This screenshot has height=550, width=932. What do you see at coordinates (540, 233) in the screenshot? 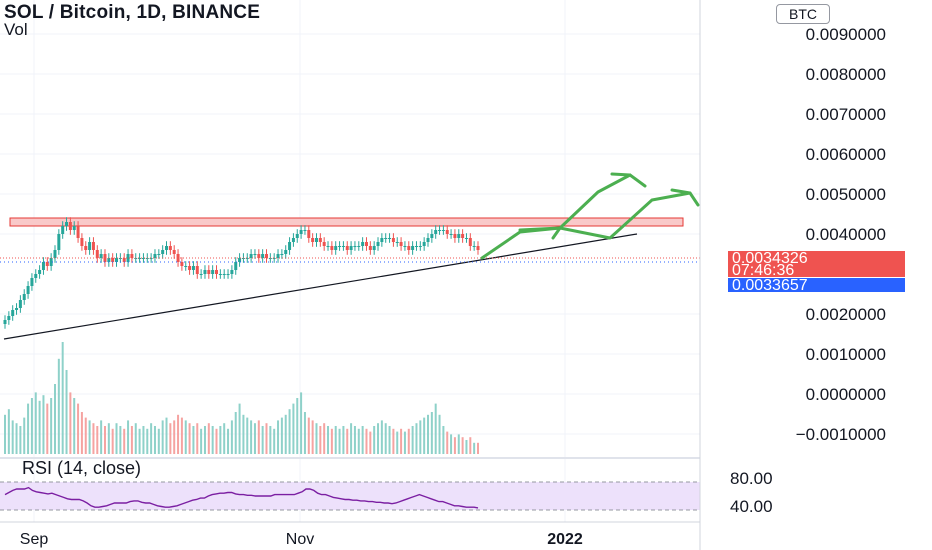
I see `projection-arrow-head-mid` at bounding box center [540, 233].